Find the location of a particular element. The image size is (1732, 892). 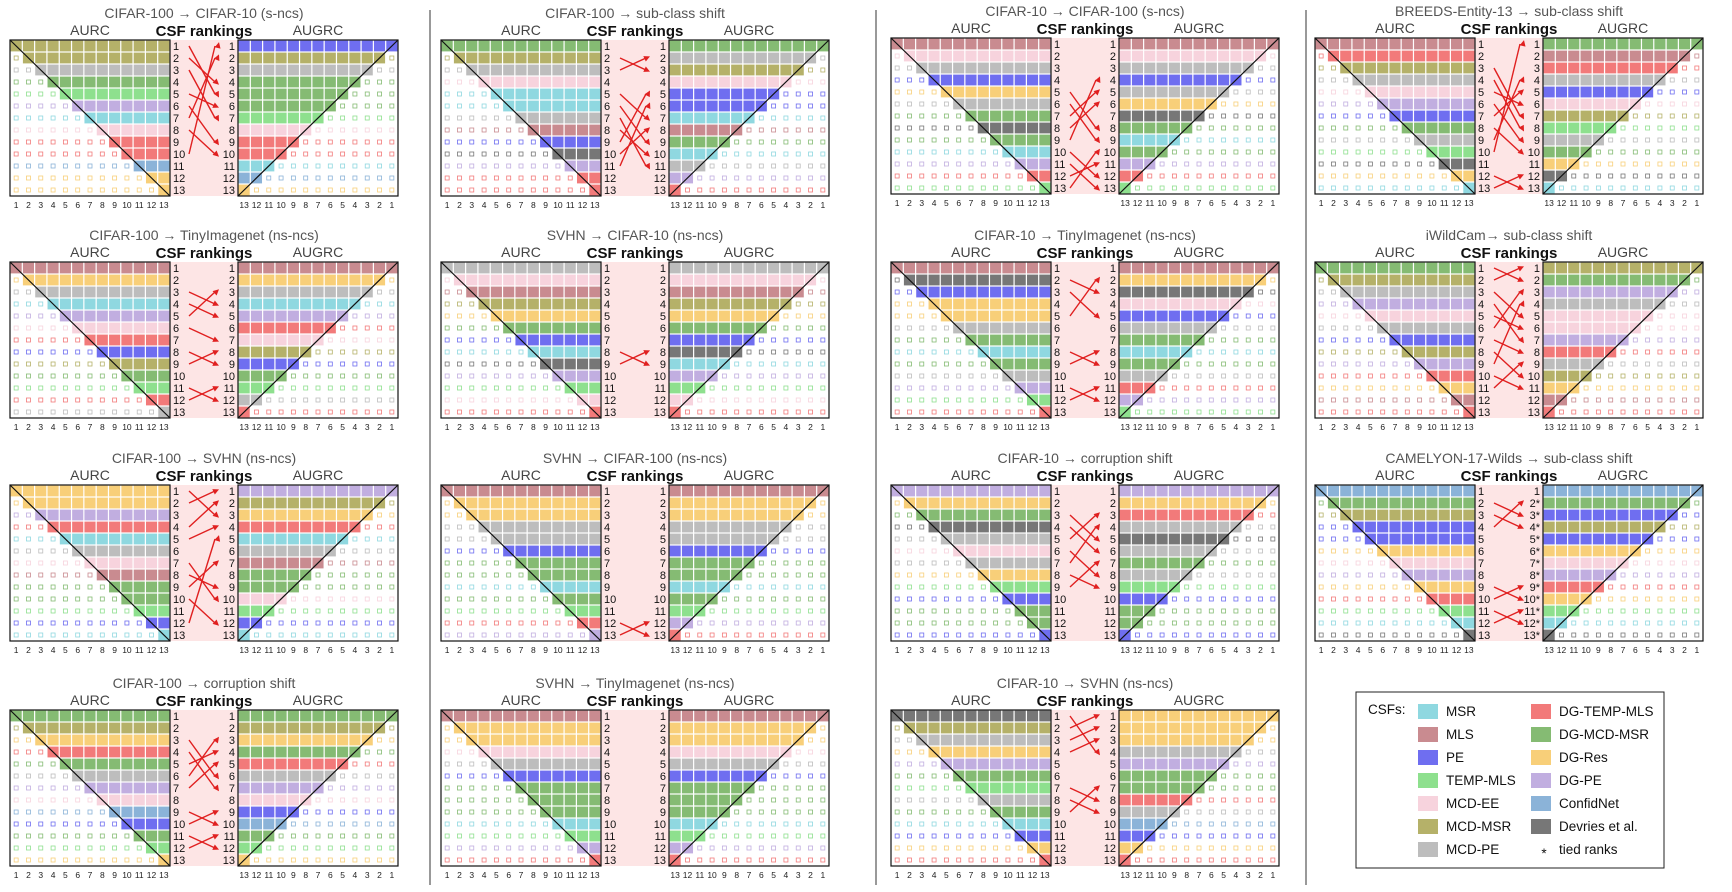

rank-shift-arrow is located at coordinates (1084, 733).